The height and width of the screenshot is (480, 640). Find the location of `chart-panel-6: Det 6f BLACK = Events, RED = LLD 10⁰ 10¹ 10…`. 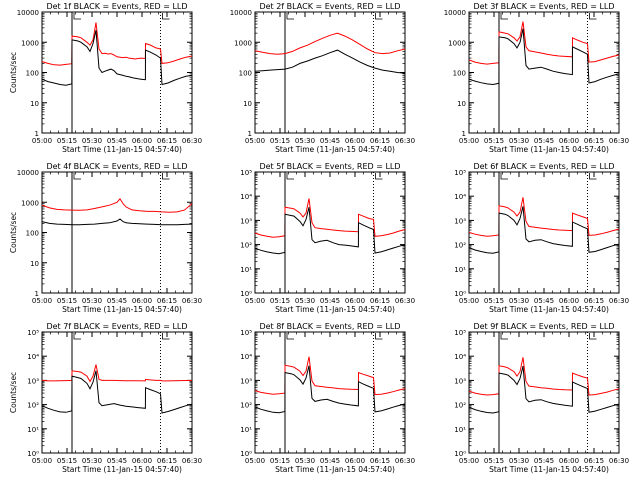

chart-panel-6: Det 6f BLACK = Events, RED = LLD 10⁰ 10¹ 10… is located at coordinates (541, 238).